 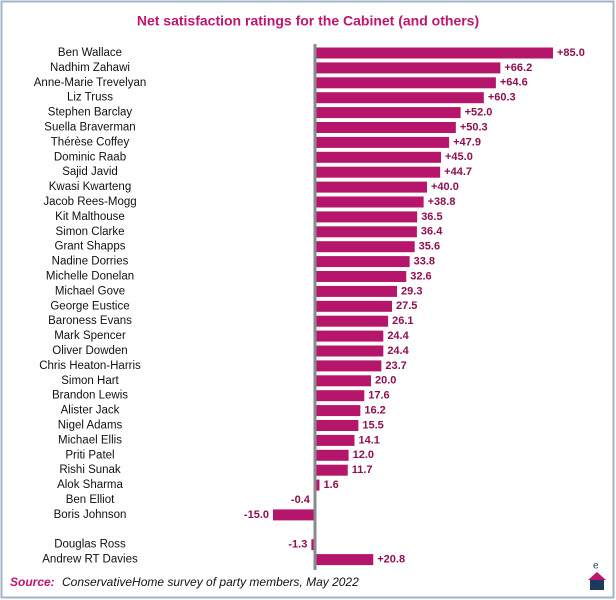 I want to click on value-label: 11.7, so click(x=362, y=470).